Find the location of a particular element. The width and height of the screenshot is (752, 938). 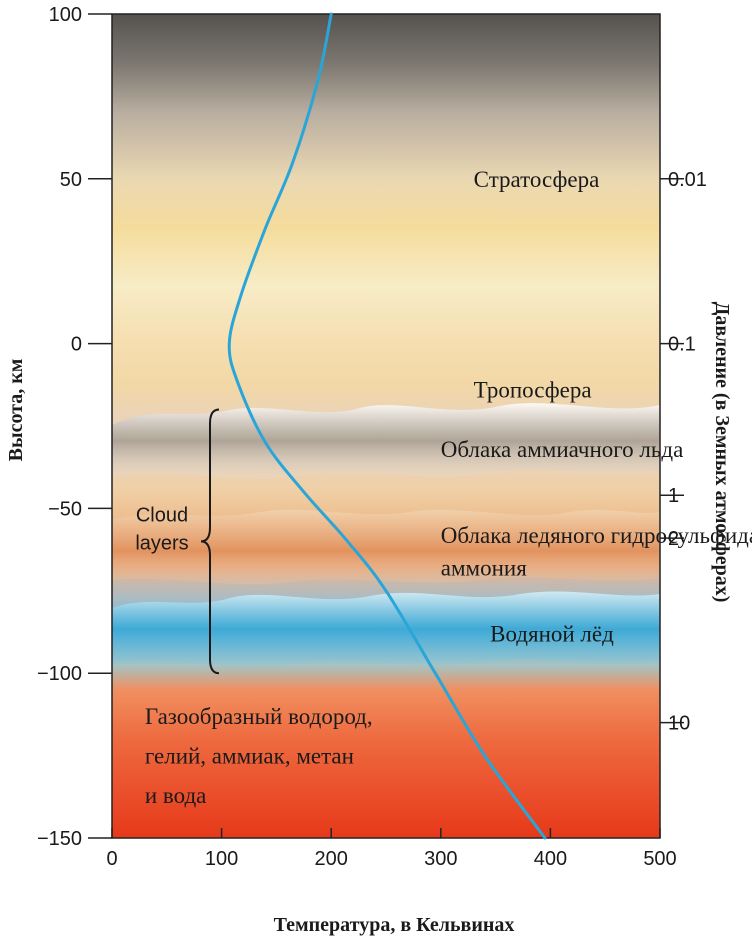

region-annotation: Водяной лёд is located at coordinates (552, 634).